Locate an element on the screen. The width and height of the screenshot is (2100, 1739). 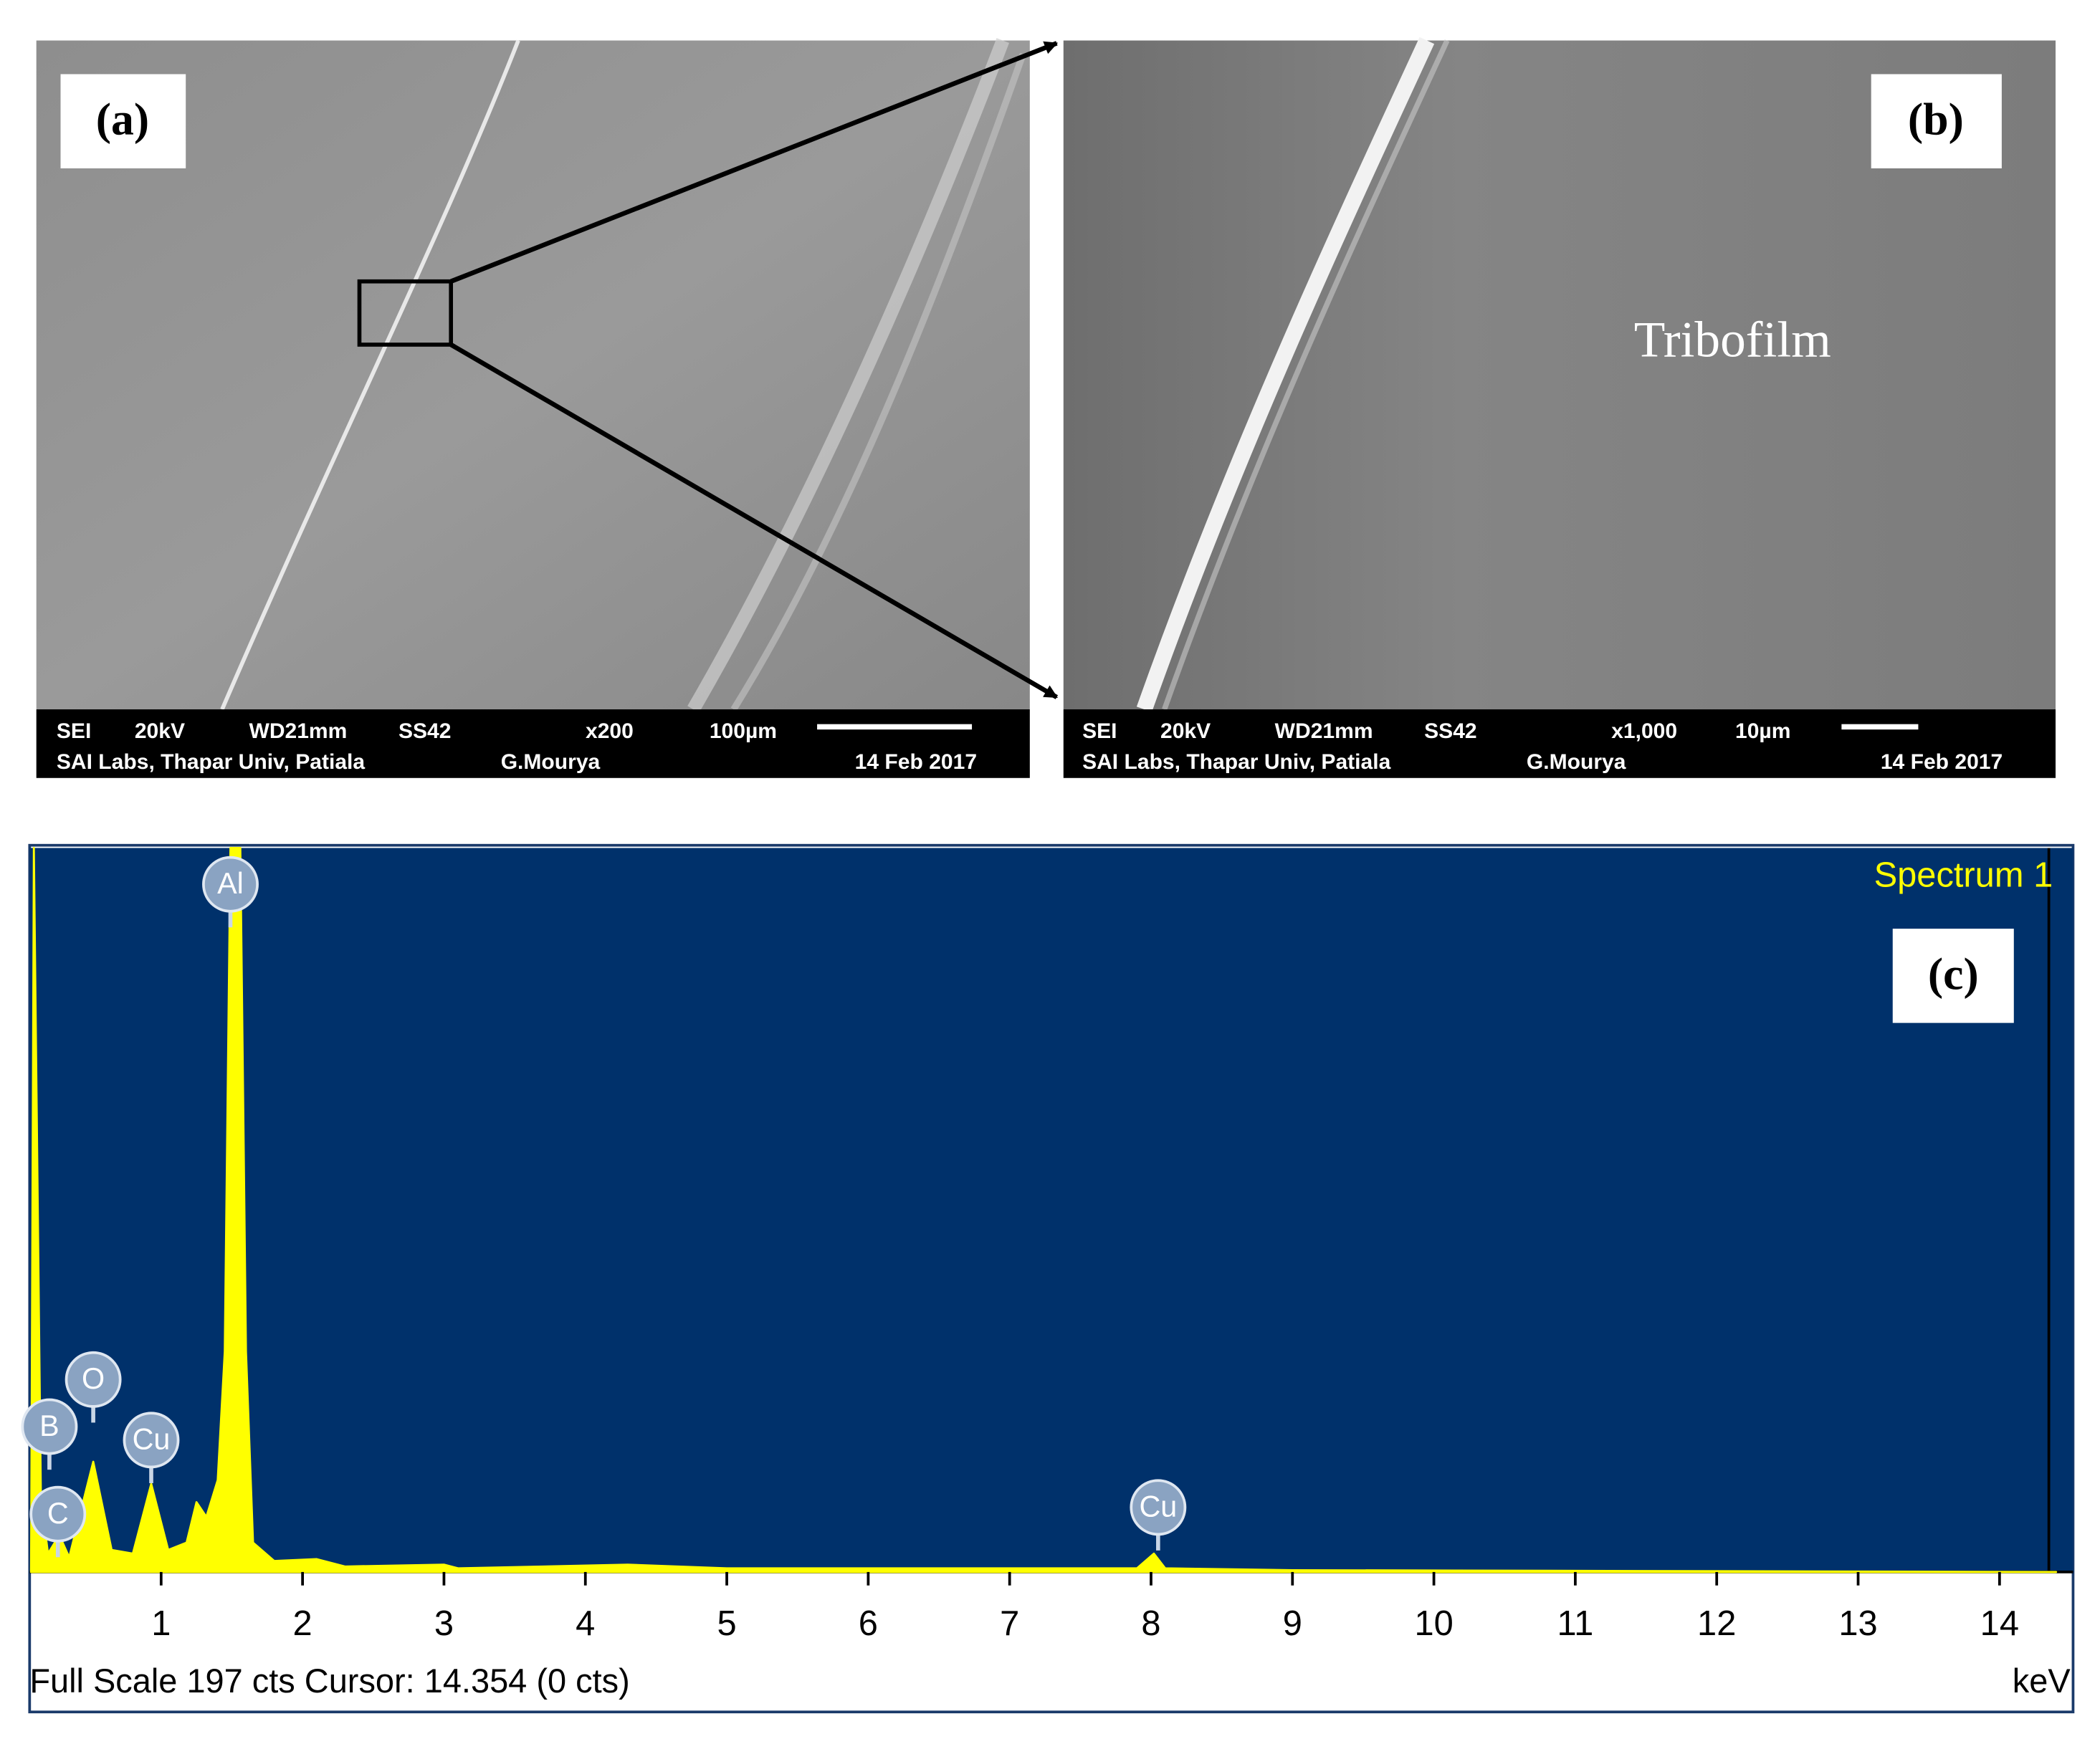
annotation: Tribofilm is located at coordinates (1732, 339).